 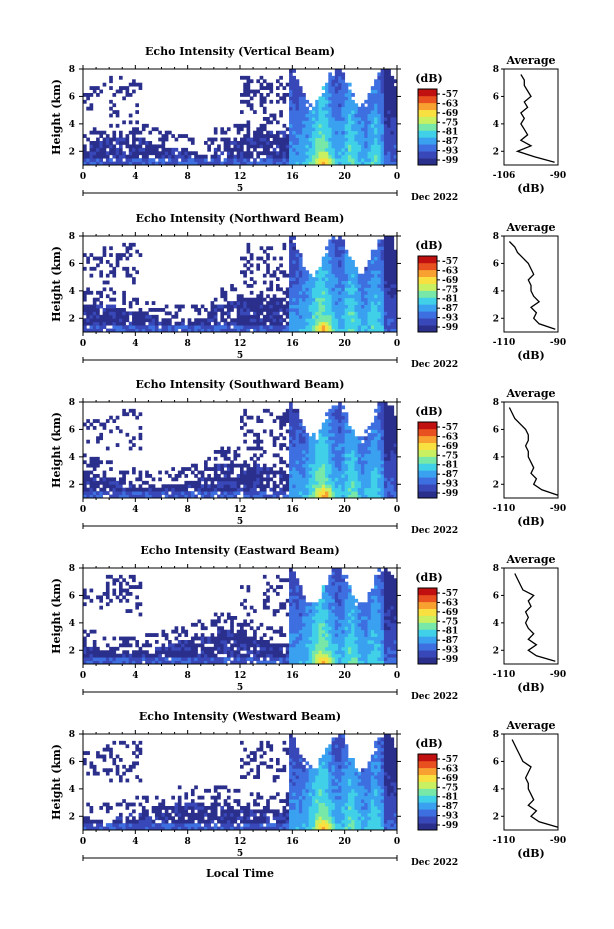 What do you see at coordinates (427, 287) in the screenshot?
I see `colorbar-segment` at bounding box center [427, 287].